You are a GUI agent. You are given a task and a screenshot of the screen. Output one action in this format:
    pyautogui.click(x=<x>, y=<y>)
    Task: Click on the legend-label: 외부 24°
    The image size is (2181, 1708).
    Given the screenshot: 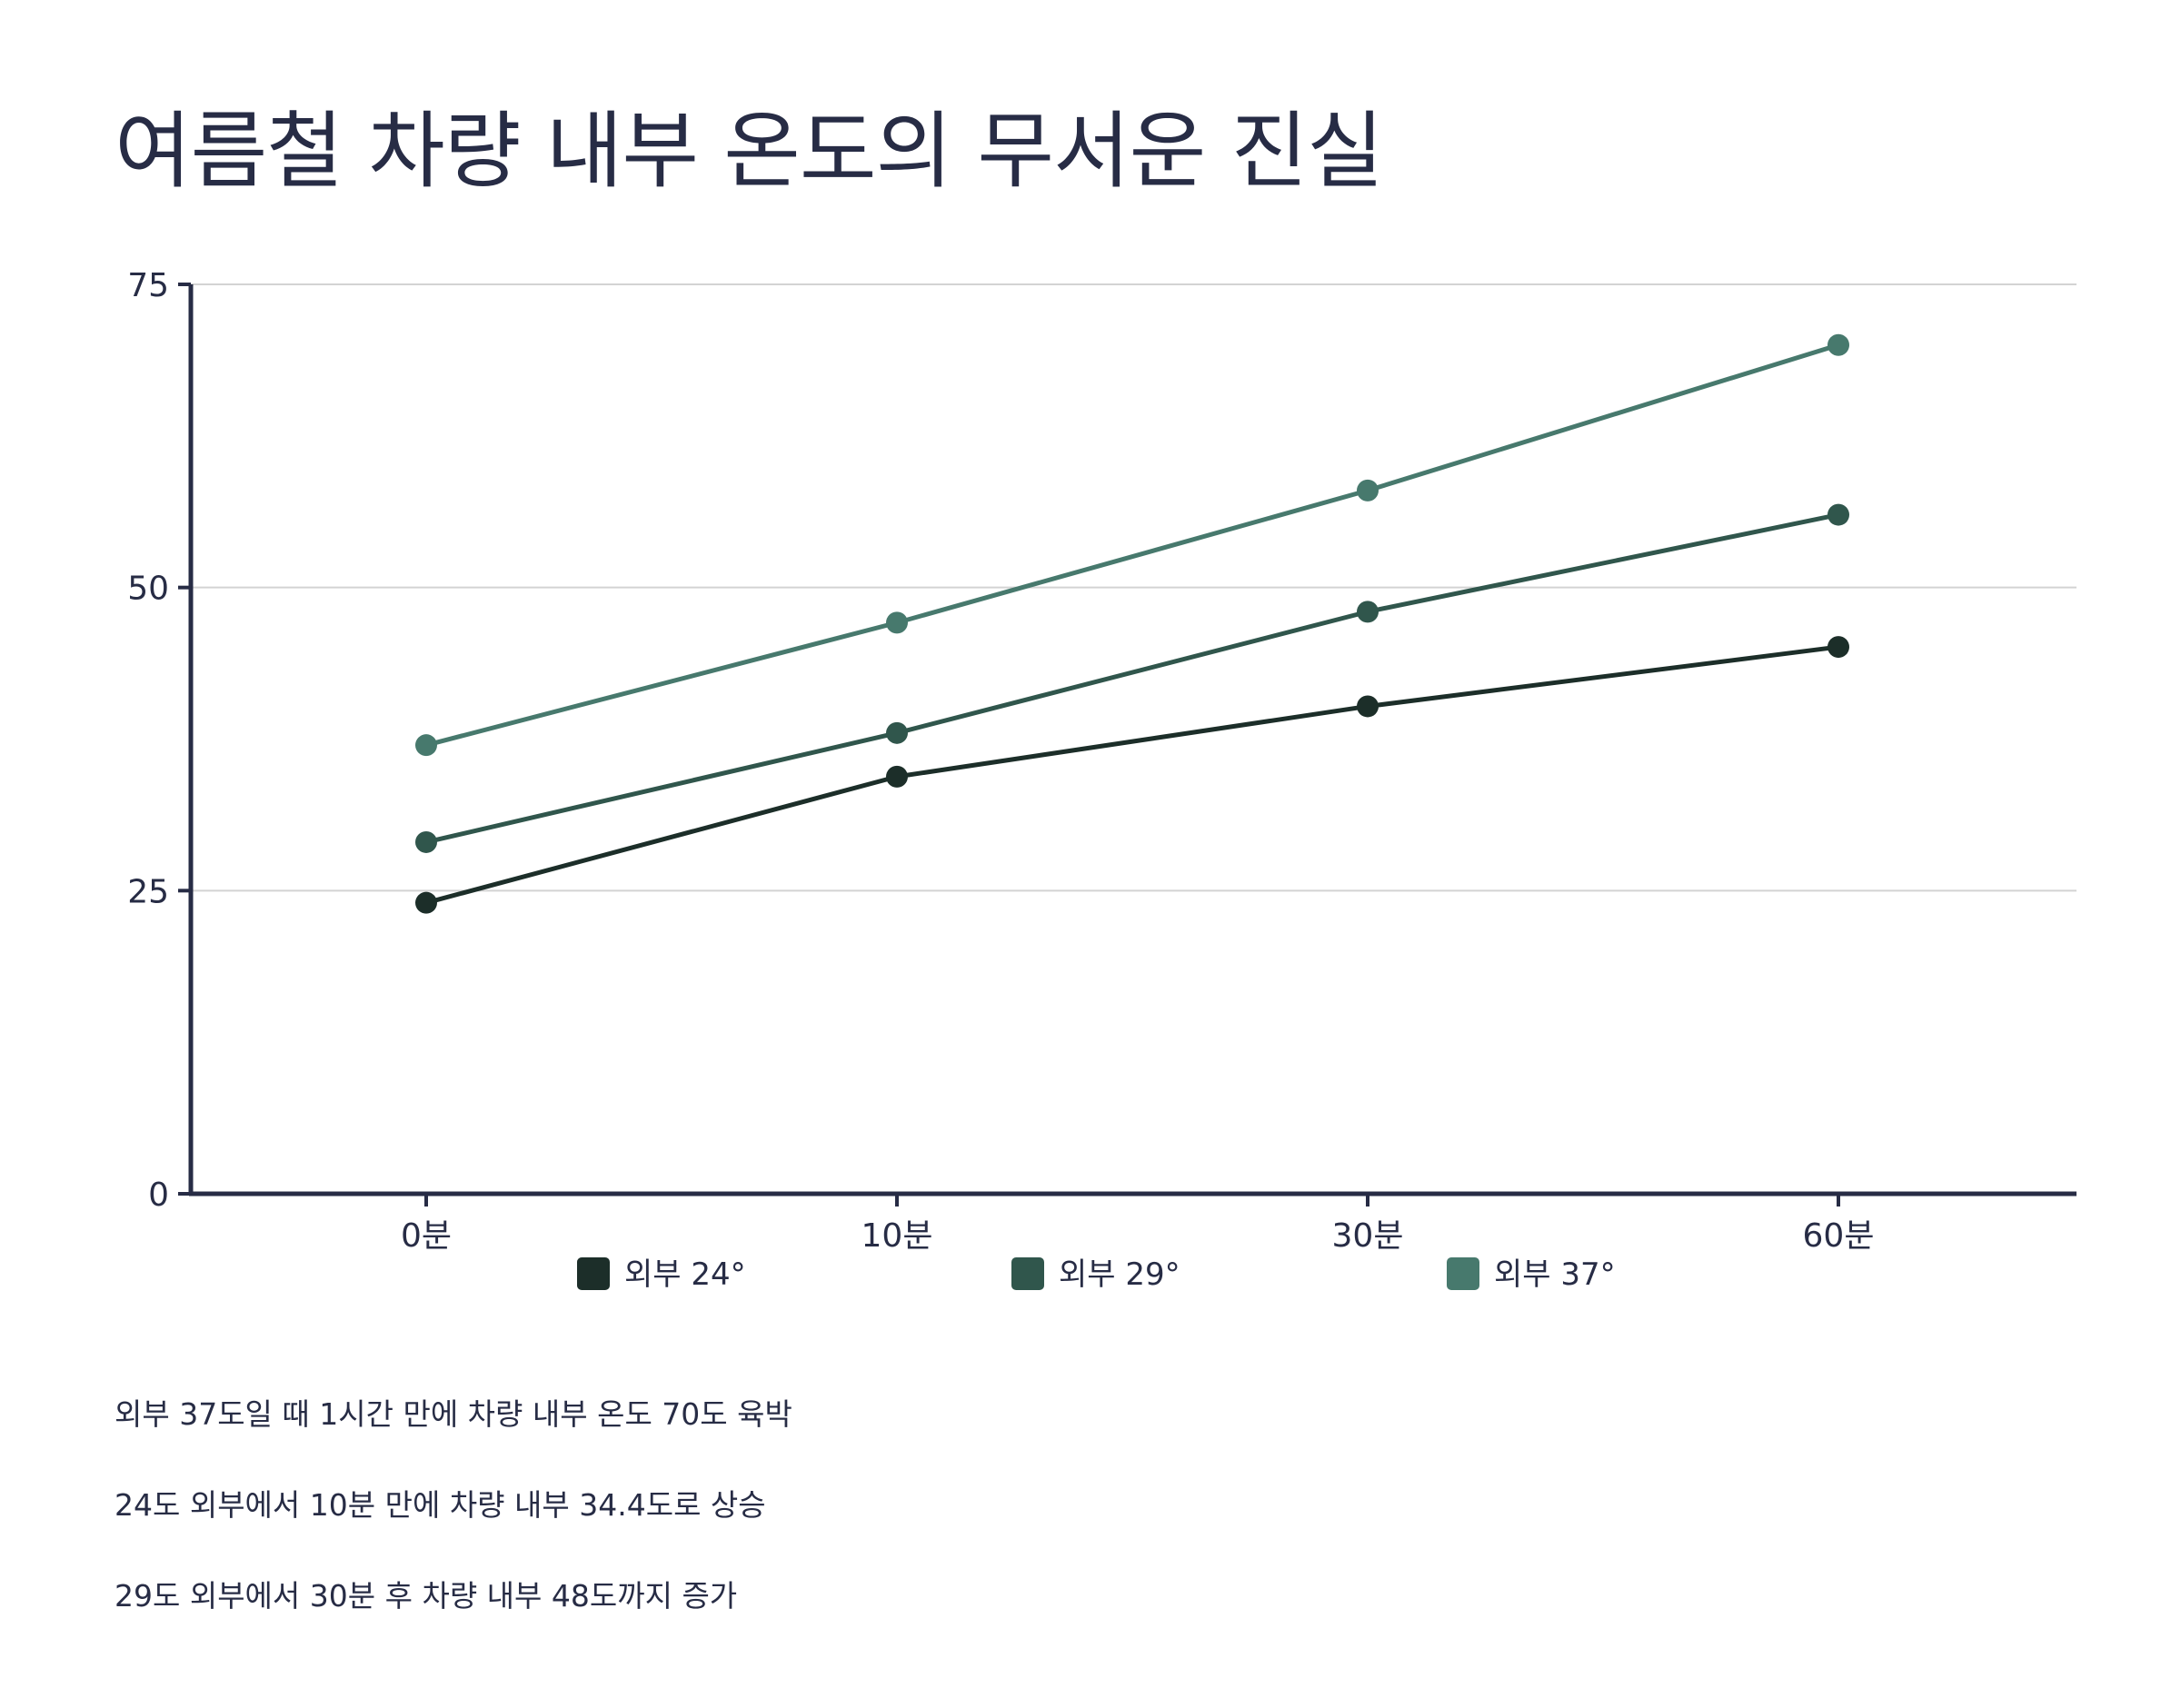 What is the action you would take?
    pyautogui.click(x=685, y=1274)
    